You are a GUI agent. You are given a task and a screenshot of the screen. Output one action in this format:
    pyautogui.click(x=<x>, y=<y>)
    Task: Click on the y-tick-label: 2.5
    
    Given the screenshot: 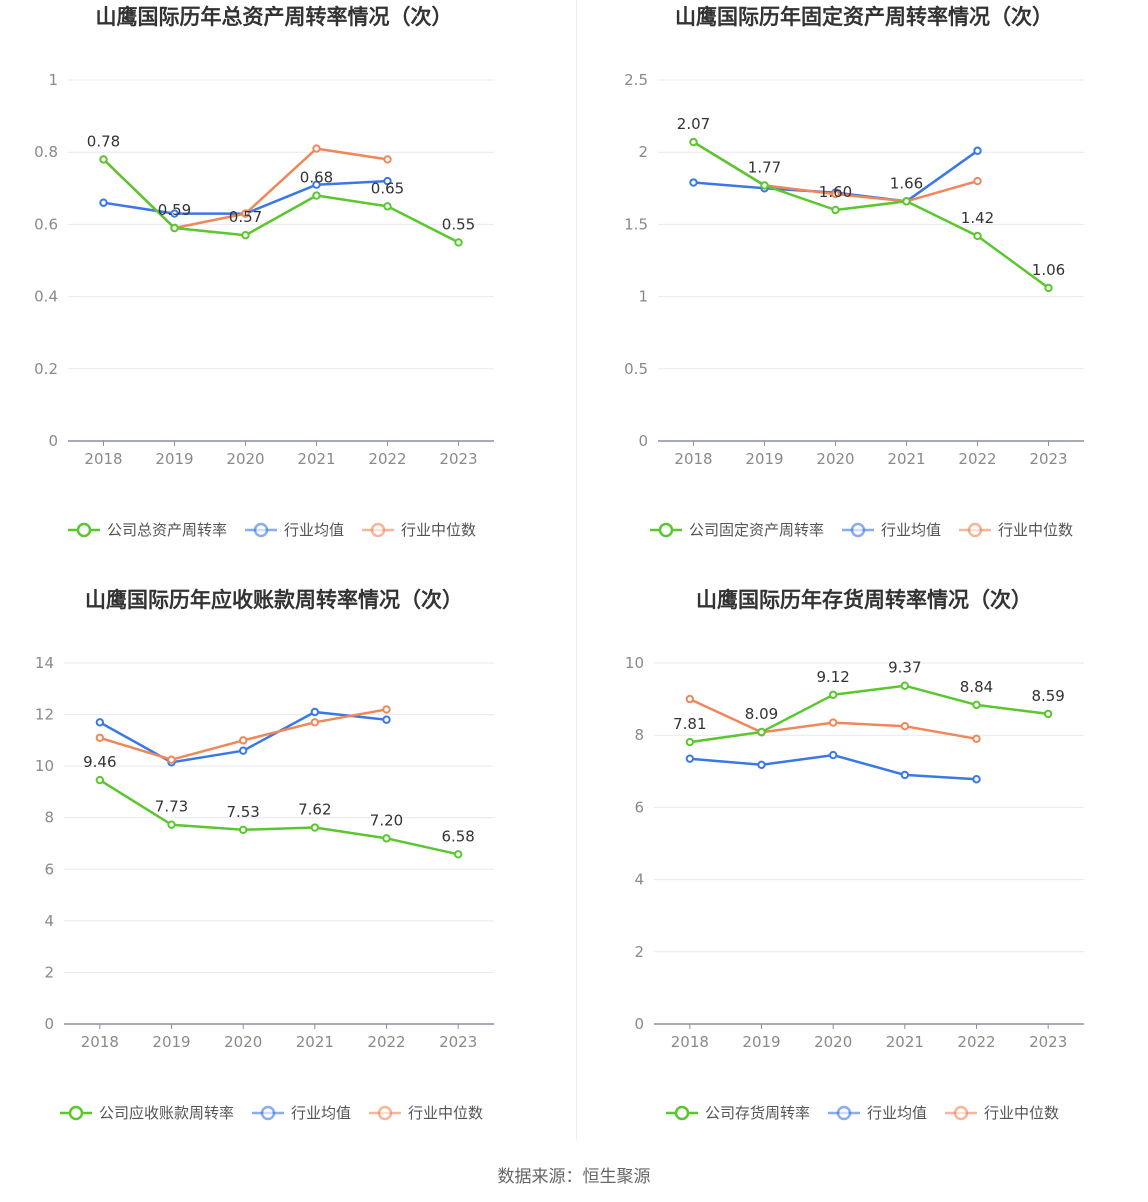 What is the action you would take?
    pyautogui.click(x=636, y=80)
    